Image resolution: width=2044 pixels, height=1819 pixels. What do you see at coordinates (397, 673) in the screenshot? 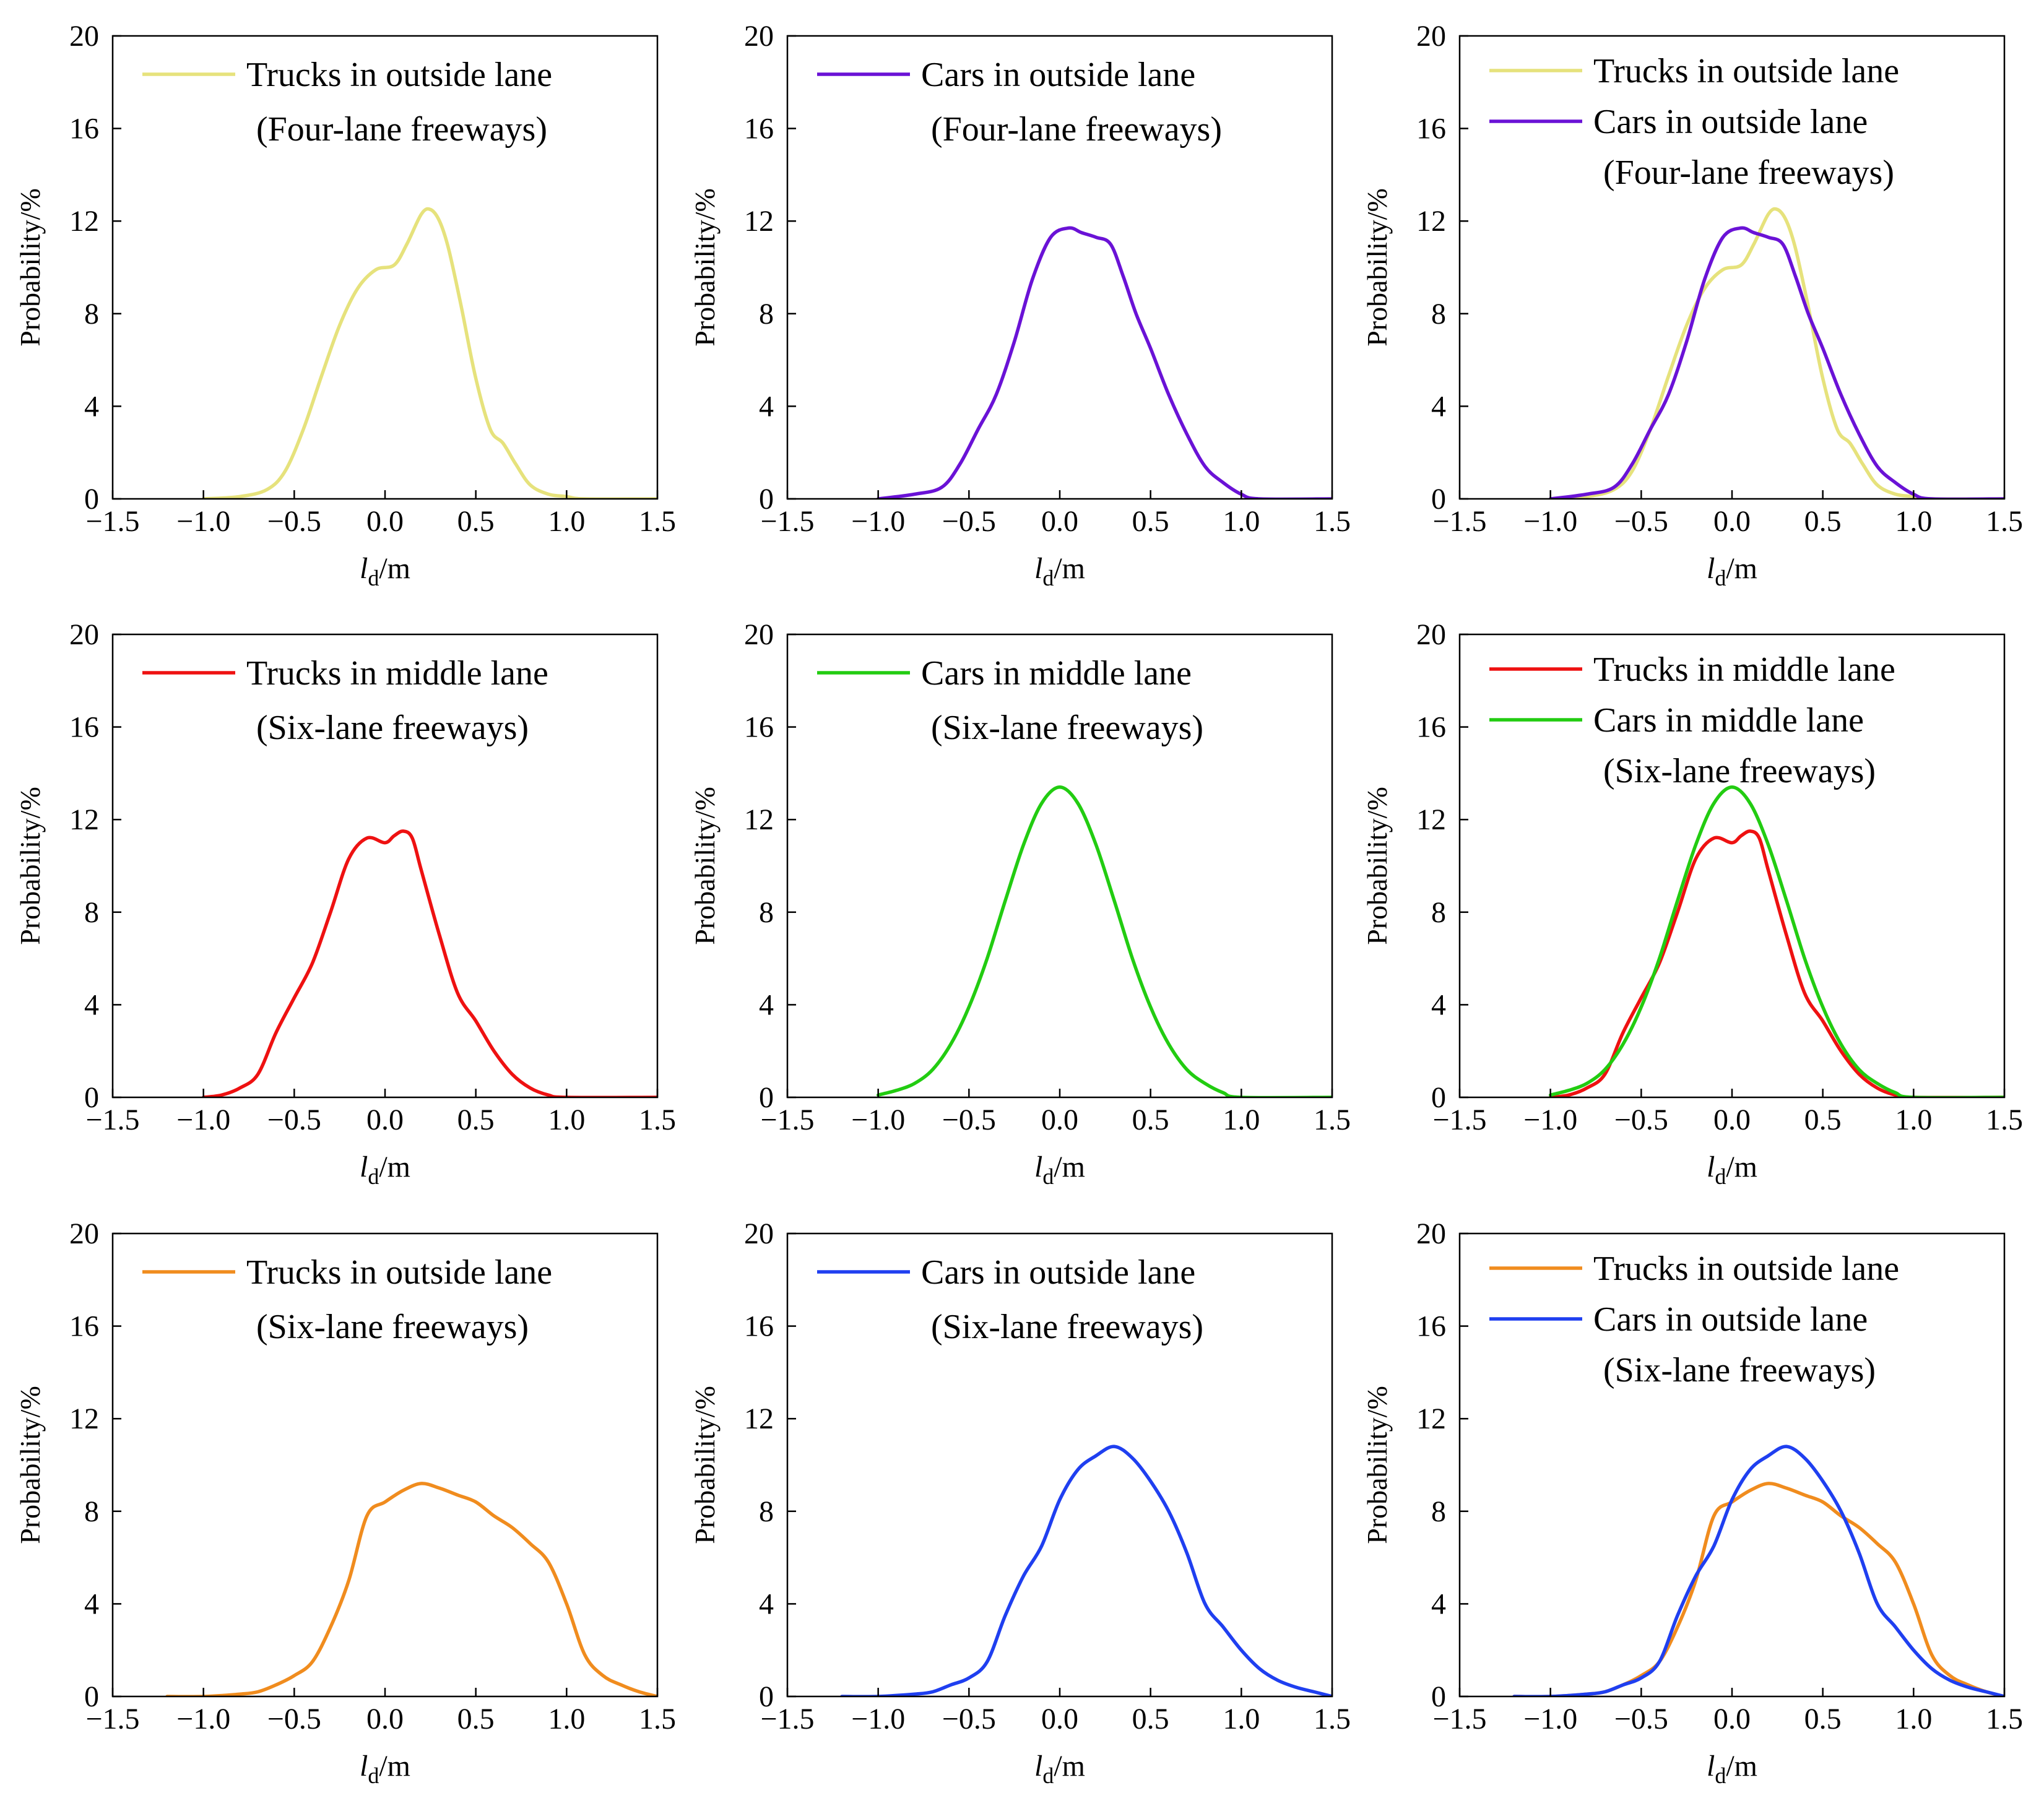
I see `legend-label-1: Trucks in middle lane` at bounding box center [397, 673].